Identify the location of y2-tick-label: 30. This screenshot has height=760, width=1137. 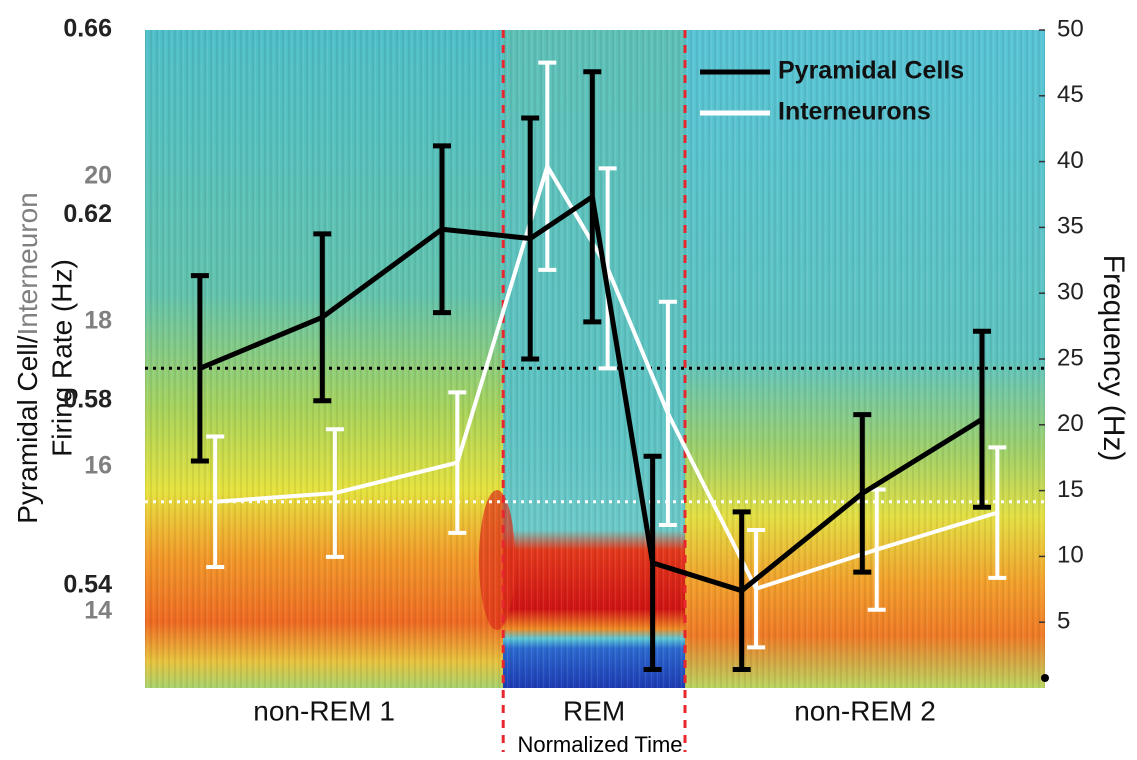
(1070, 292).